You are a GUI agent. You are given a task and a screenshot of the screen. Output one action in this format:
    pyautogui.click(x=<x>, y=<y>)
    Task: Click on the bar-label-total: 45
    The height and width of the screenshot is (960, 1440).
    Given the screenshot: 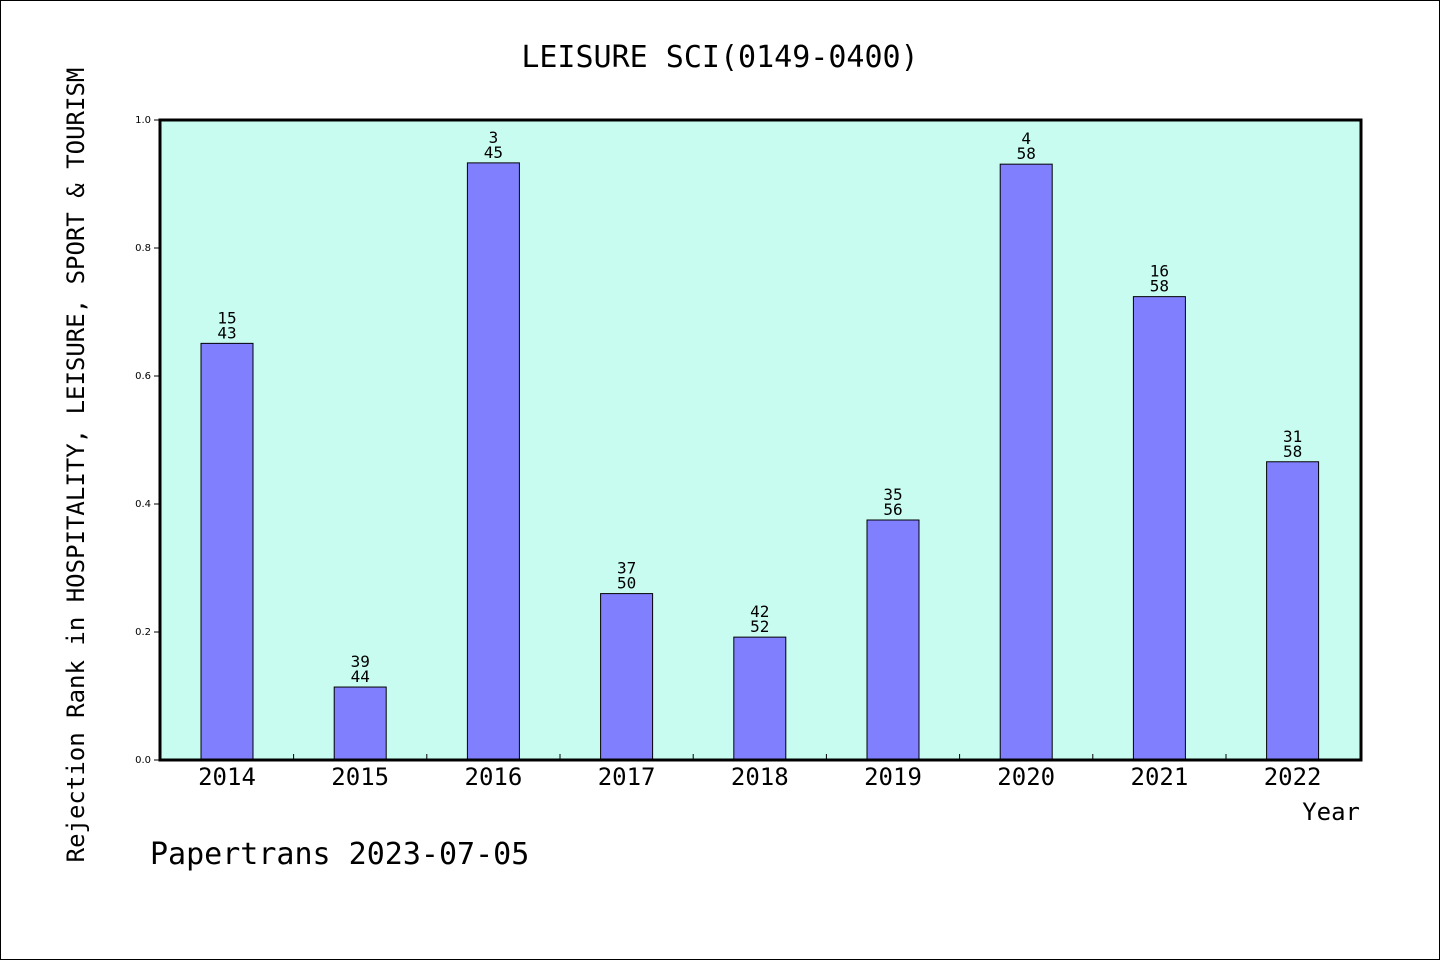 What is the action you would take?
    pyautogui.click(x=493, y=152)
    